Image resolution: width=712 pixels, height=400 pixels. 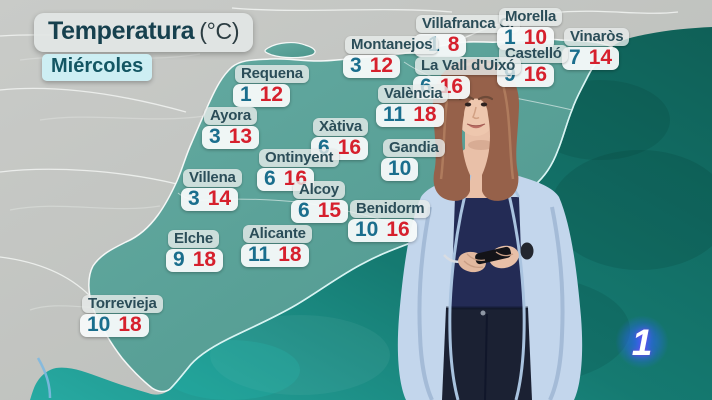 I want to click on title-block: Temperatura (°C) Miércoles, so click(x=144, y=47).